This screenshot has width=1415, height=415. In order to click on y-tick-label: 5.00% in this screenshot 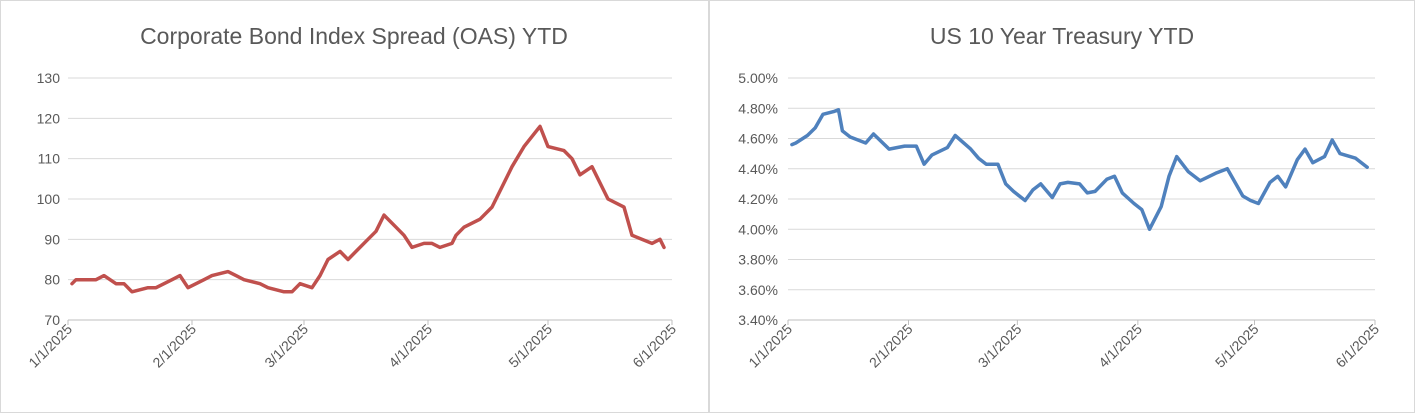, I will do `click(758, 78)`.